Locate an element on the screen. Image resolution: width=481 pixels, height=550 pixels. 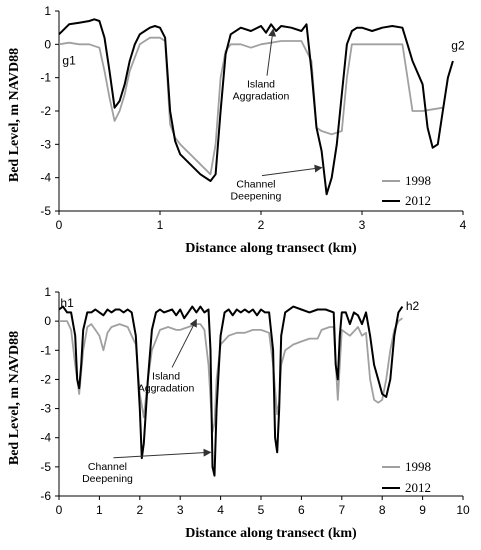
x-tick-label: 8 is located at coordinates (382, 510).